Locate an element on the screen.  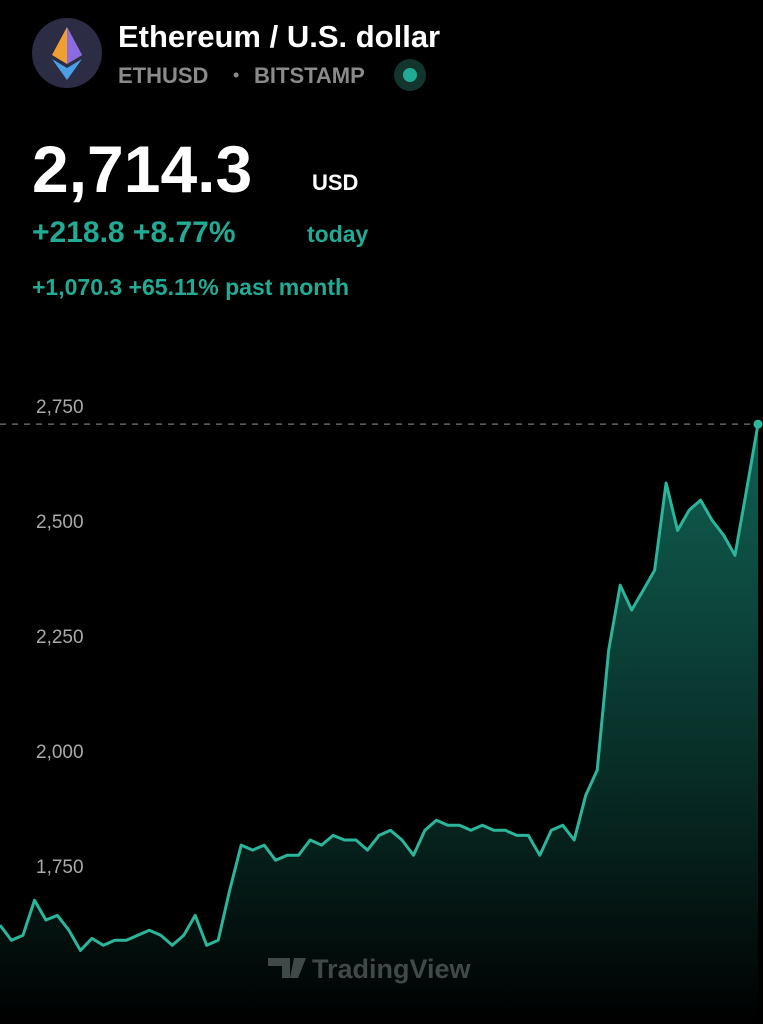
y-tick-label: 1,750 is located at coordinates (60, 867).